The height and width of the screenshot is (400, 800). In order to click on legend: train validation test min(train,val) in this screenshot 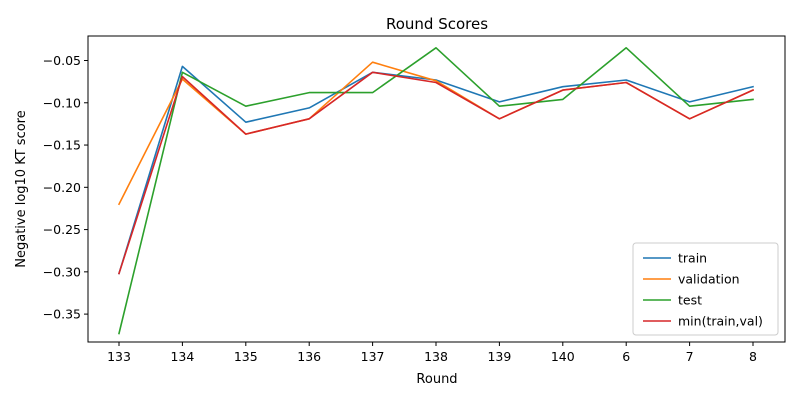, I will do `click(705, 289)`.